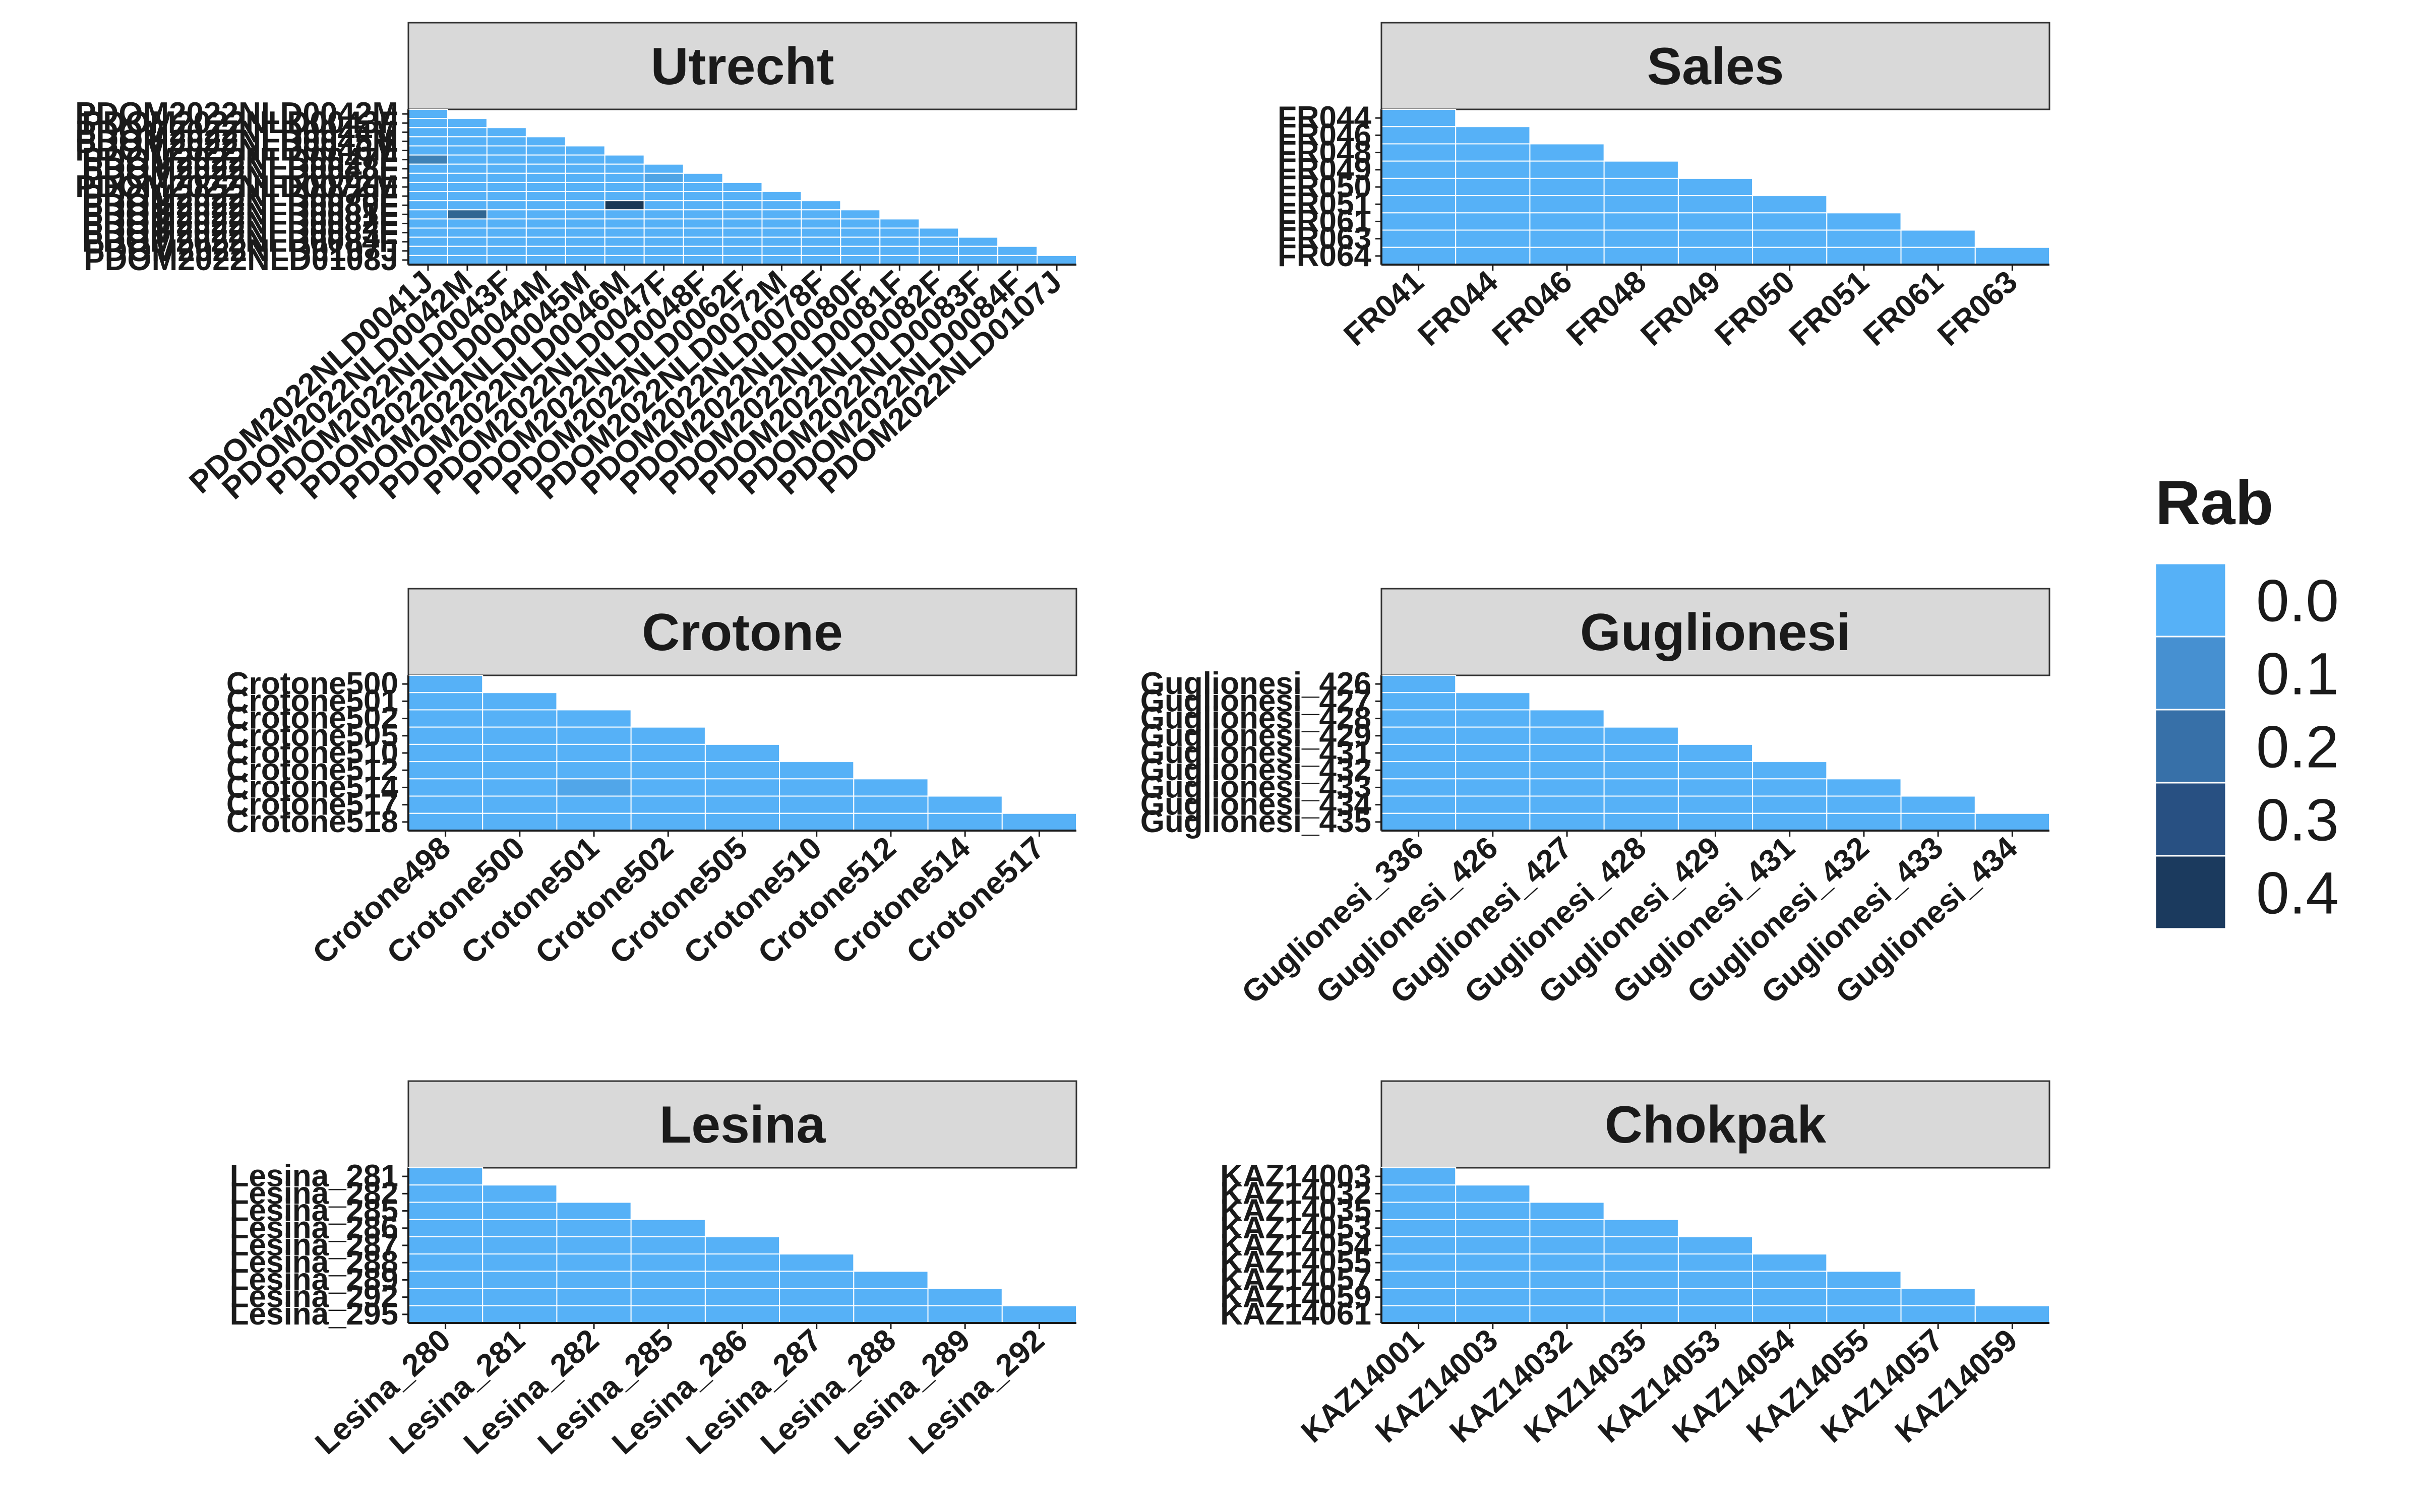  I want to click on panel-strip, so click(742, 1124).